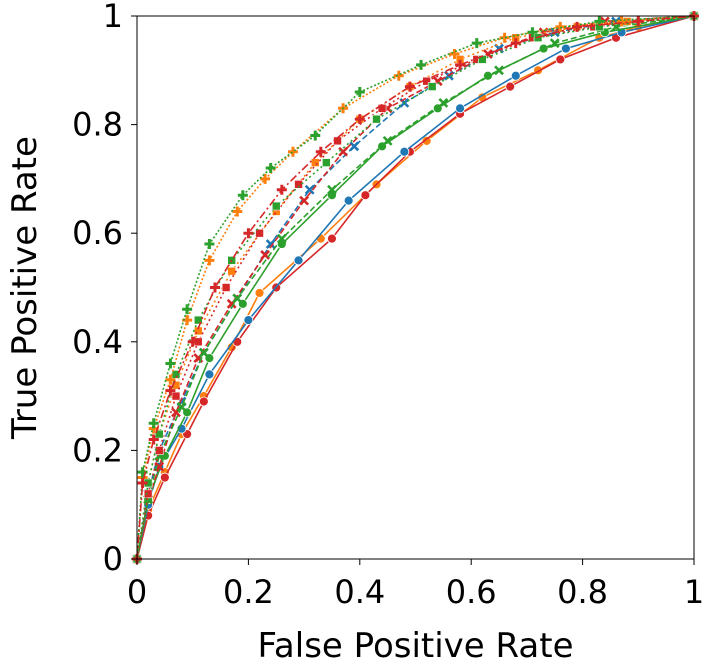 The width and height of the screenshot is (713, 666). I want to click on x-tick-label: 0.6, so click(471, 592).